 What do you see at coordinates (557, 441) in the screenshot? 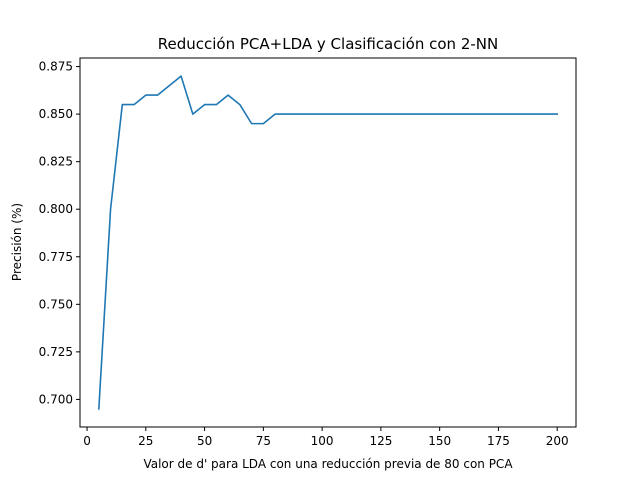
I see `x-tick-label: 200` at bounding box center [557, 441].